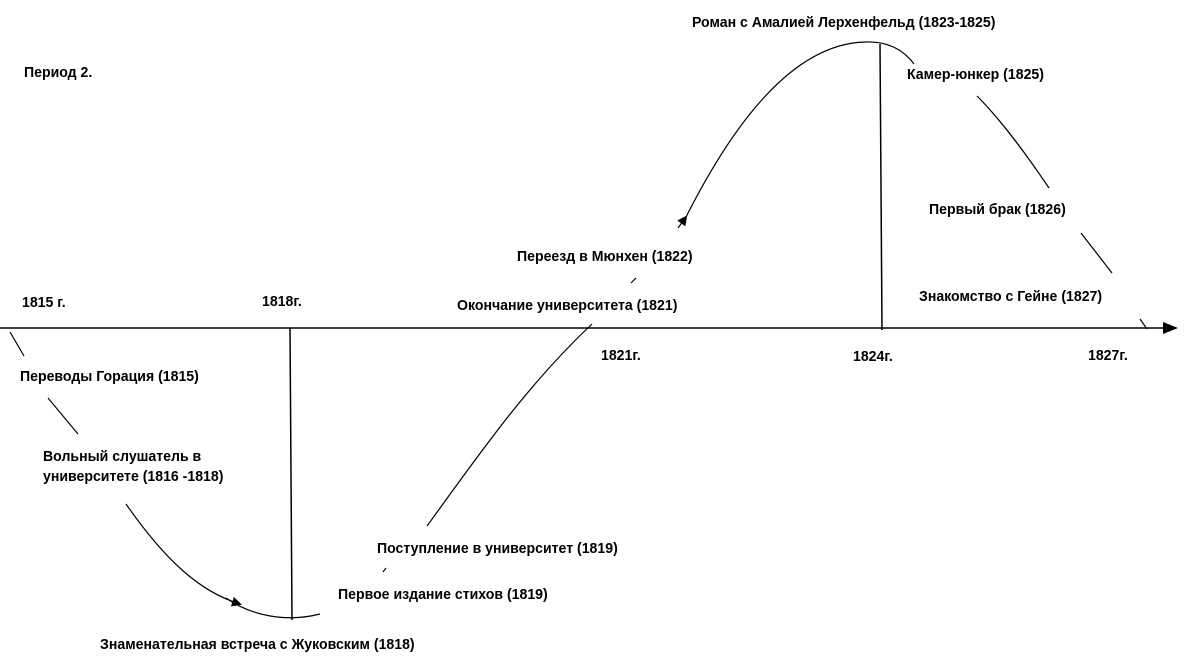 The image size is (1191, 667). Describe the element at coordinates (17, 344) in the screenshot. I see `curve-start-segment` at that location.